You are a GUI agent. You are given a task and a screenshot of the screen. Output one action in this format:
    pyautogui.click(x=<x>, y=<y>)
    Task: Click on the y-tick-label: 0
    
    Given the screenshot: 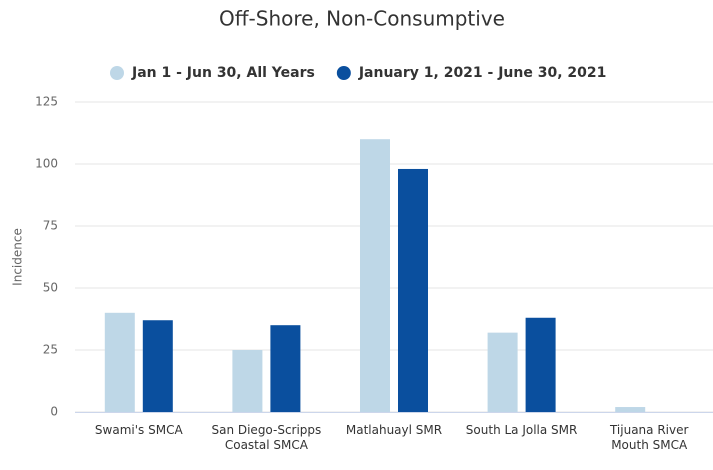 What is the action you would take?
    pyautogui.click(x=54, y=412)
    